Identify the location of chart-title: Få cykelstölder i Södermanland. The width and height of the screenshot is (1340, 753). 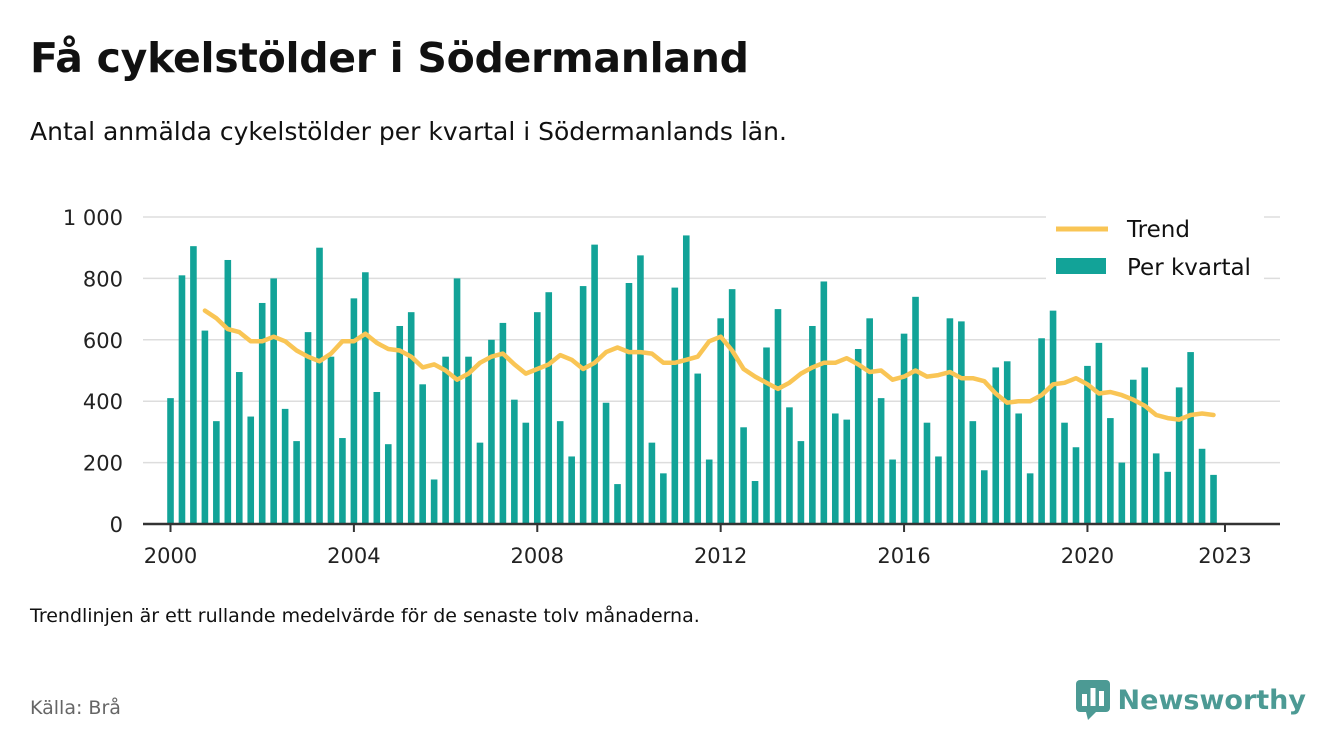
(389, 58).